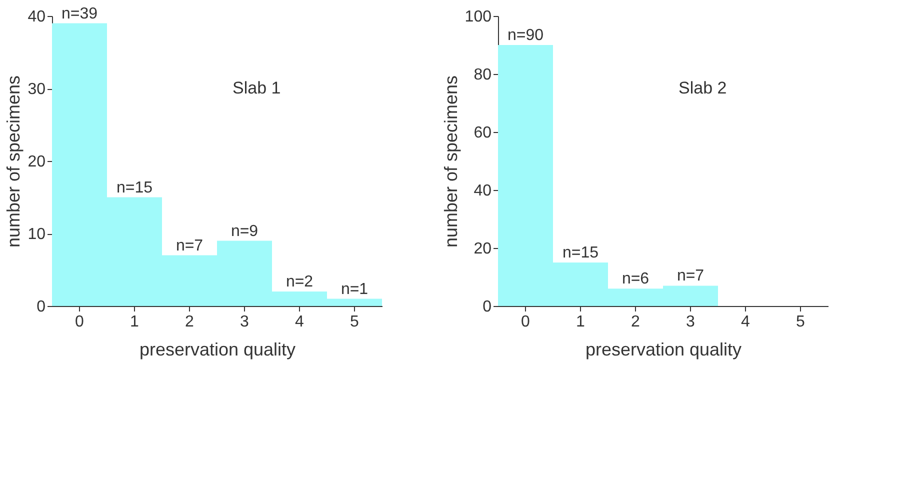 The width and height of the screenshot is (909, 483). Describe the element at coordinates (300, 282) in the screenshot. I see `data-label: n=2` at that location.